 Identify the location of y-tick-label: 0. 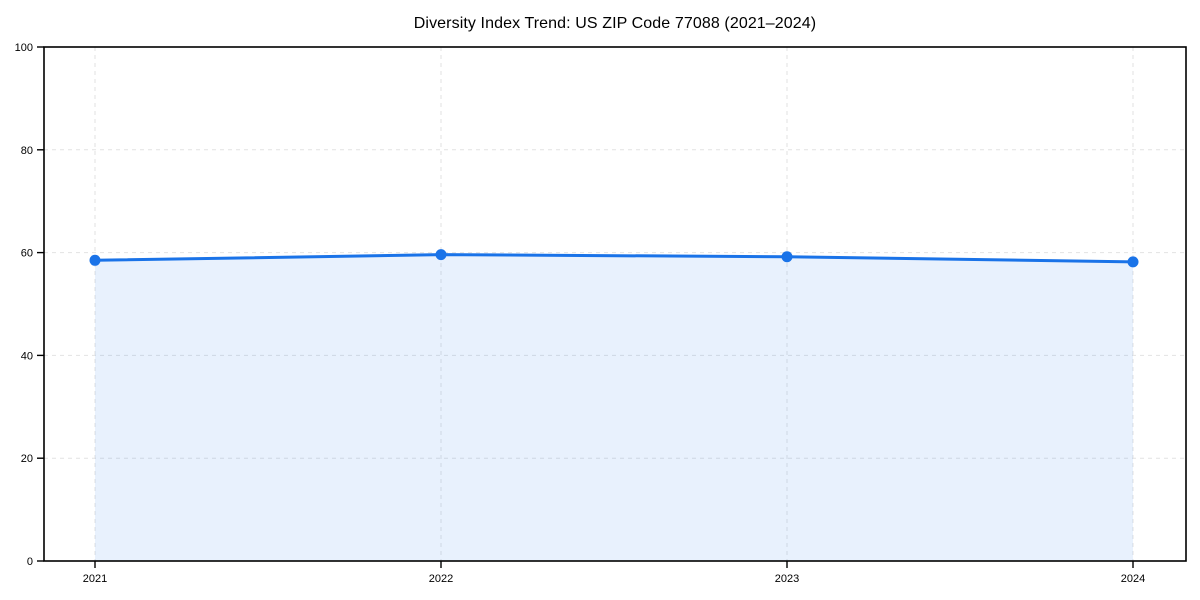
(30, 562).